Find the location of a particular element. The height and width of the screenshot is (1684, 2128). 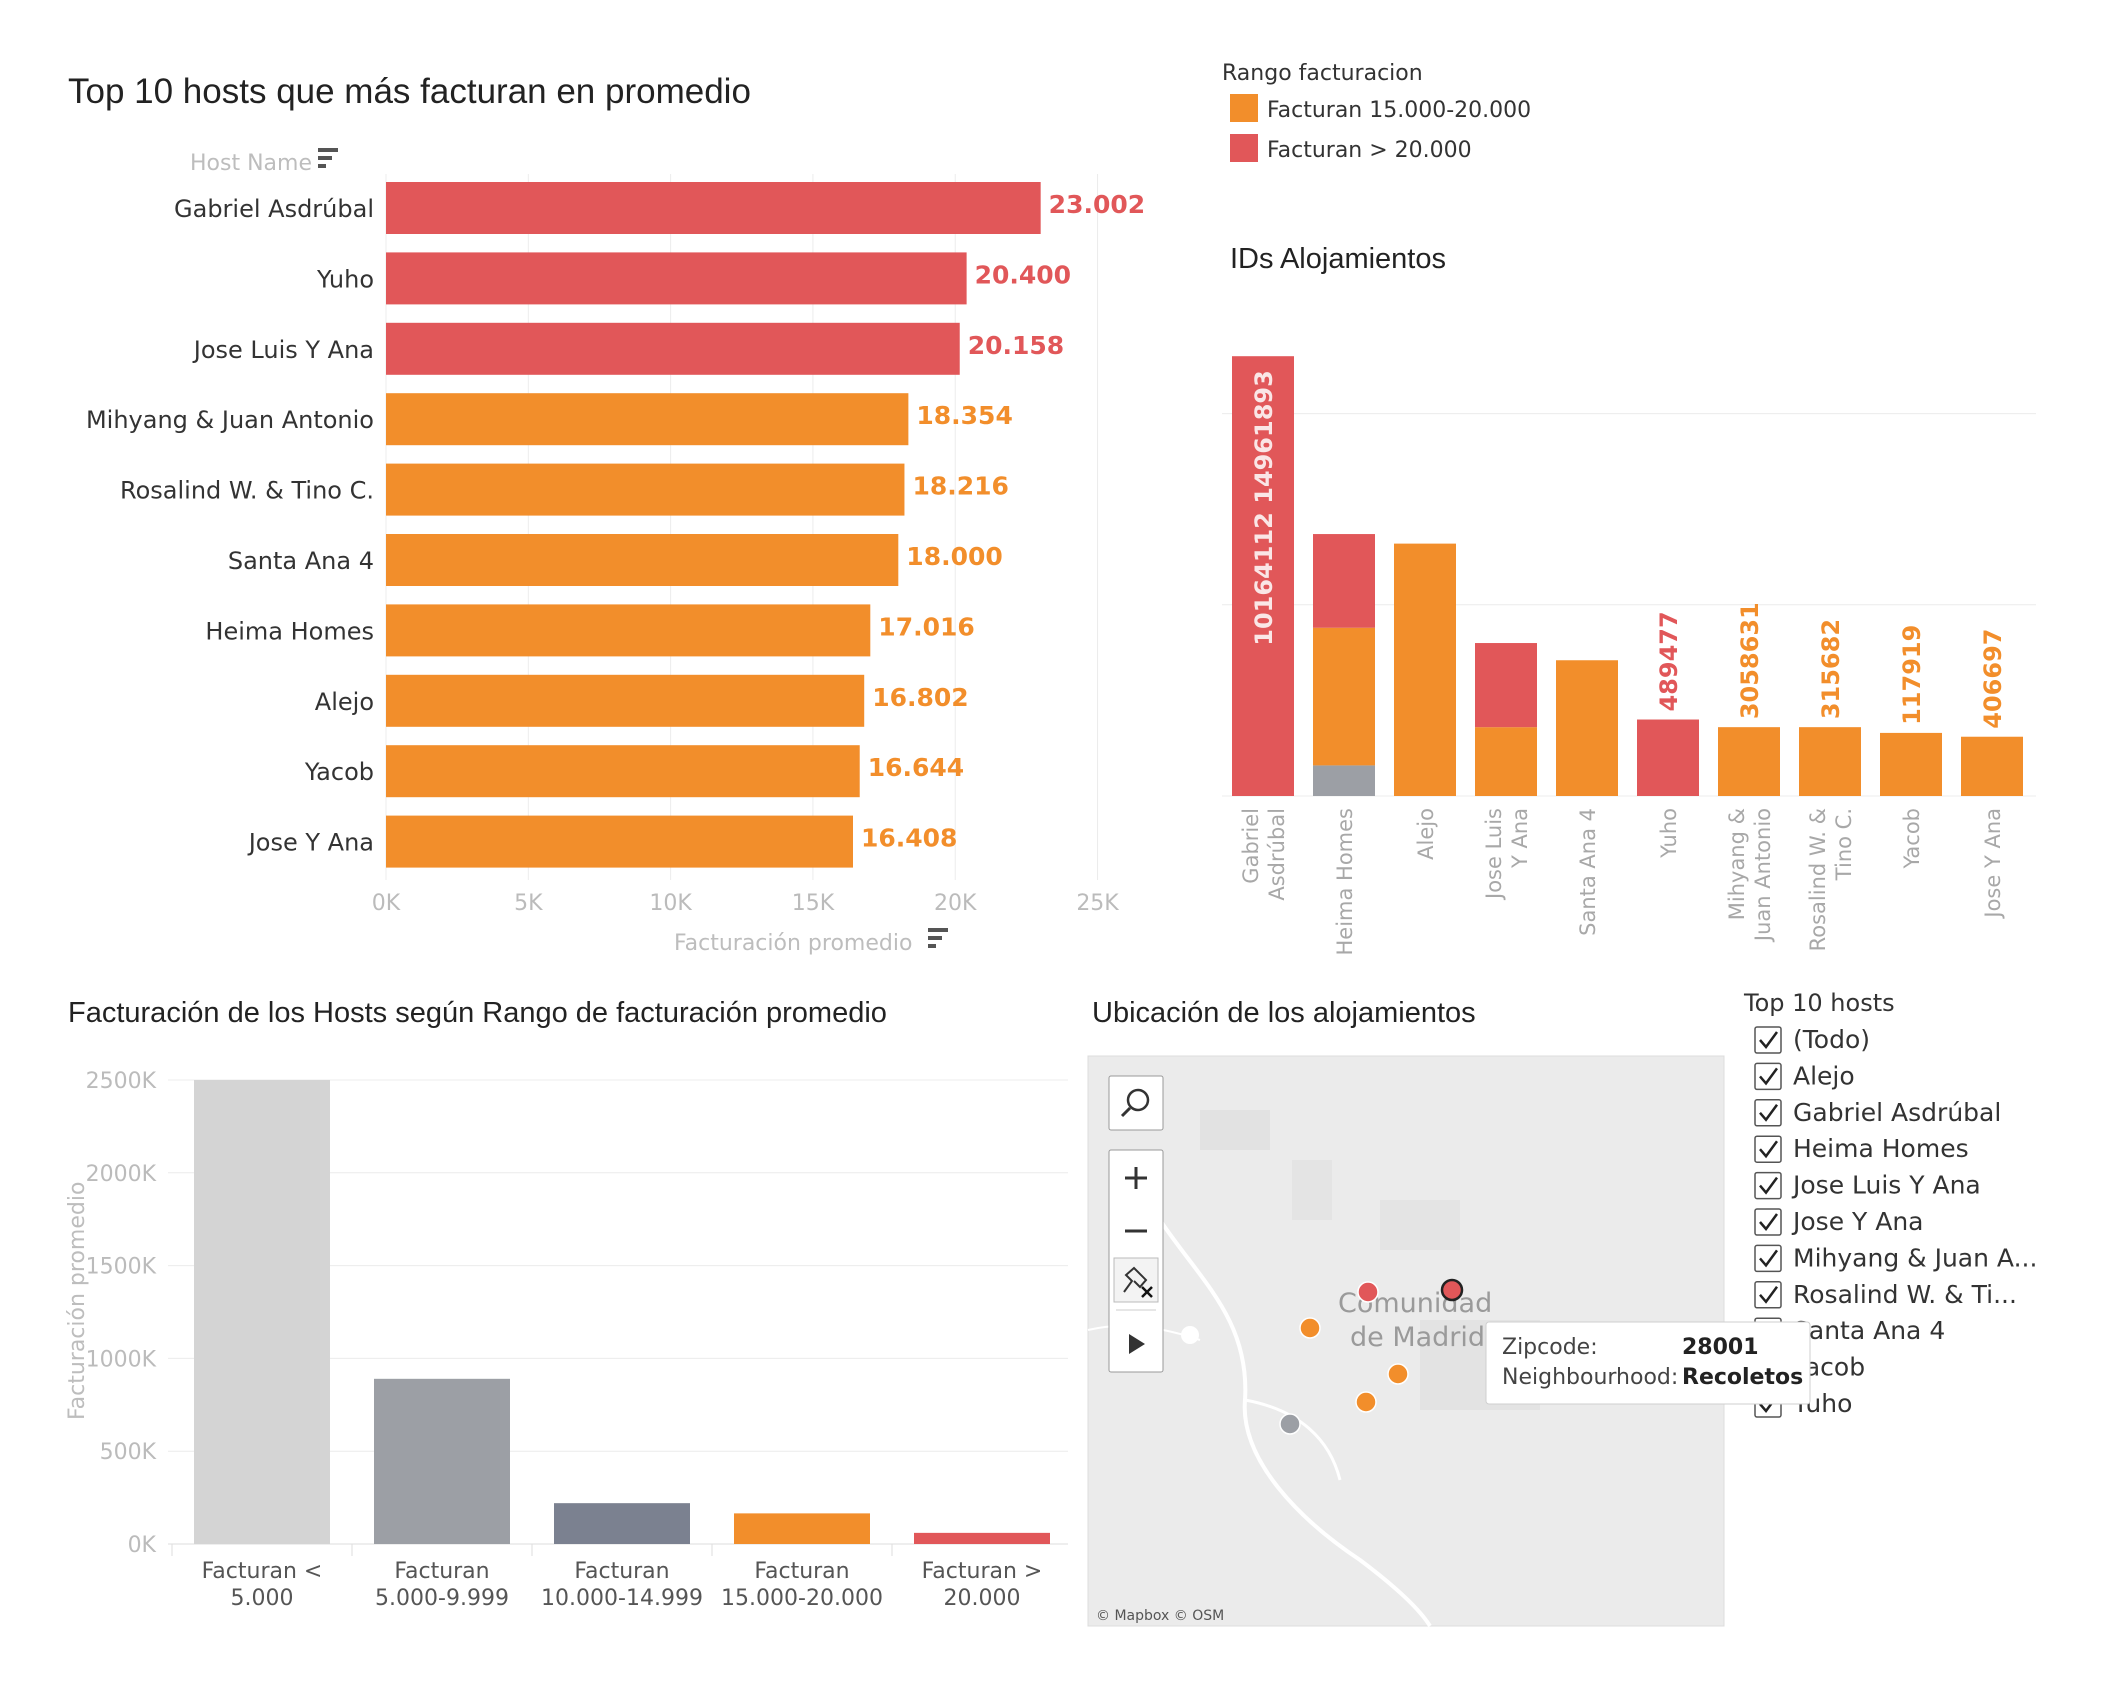

legend-item-gt20: Facturan > 20.000 is located at coordinates (1351, 148).